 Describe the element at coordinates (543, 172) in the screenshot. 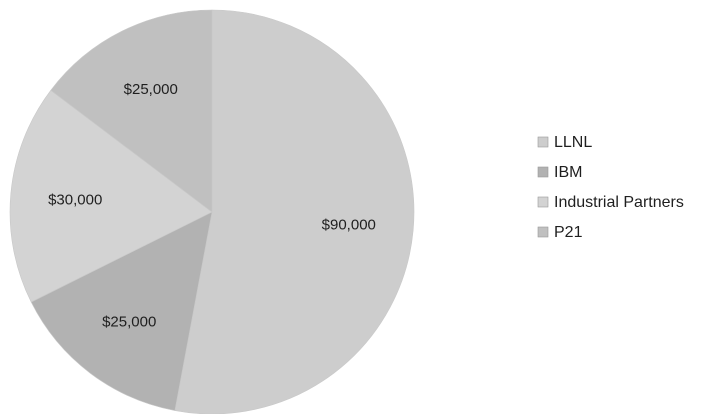

I see `legend-swatch-ibm` at that location.